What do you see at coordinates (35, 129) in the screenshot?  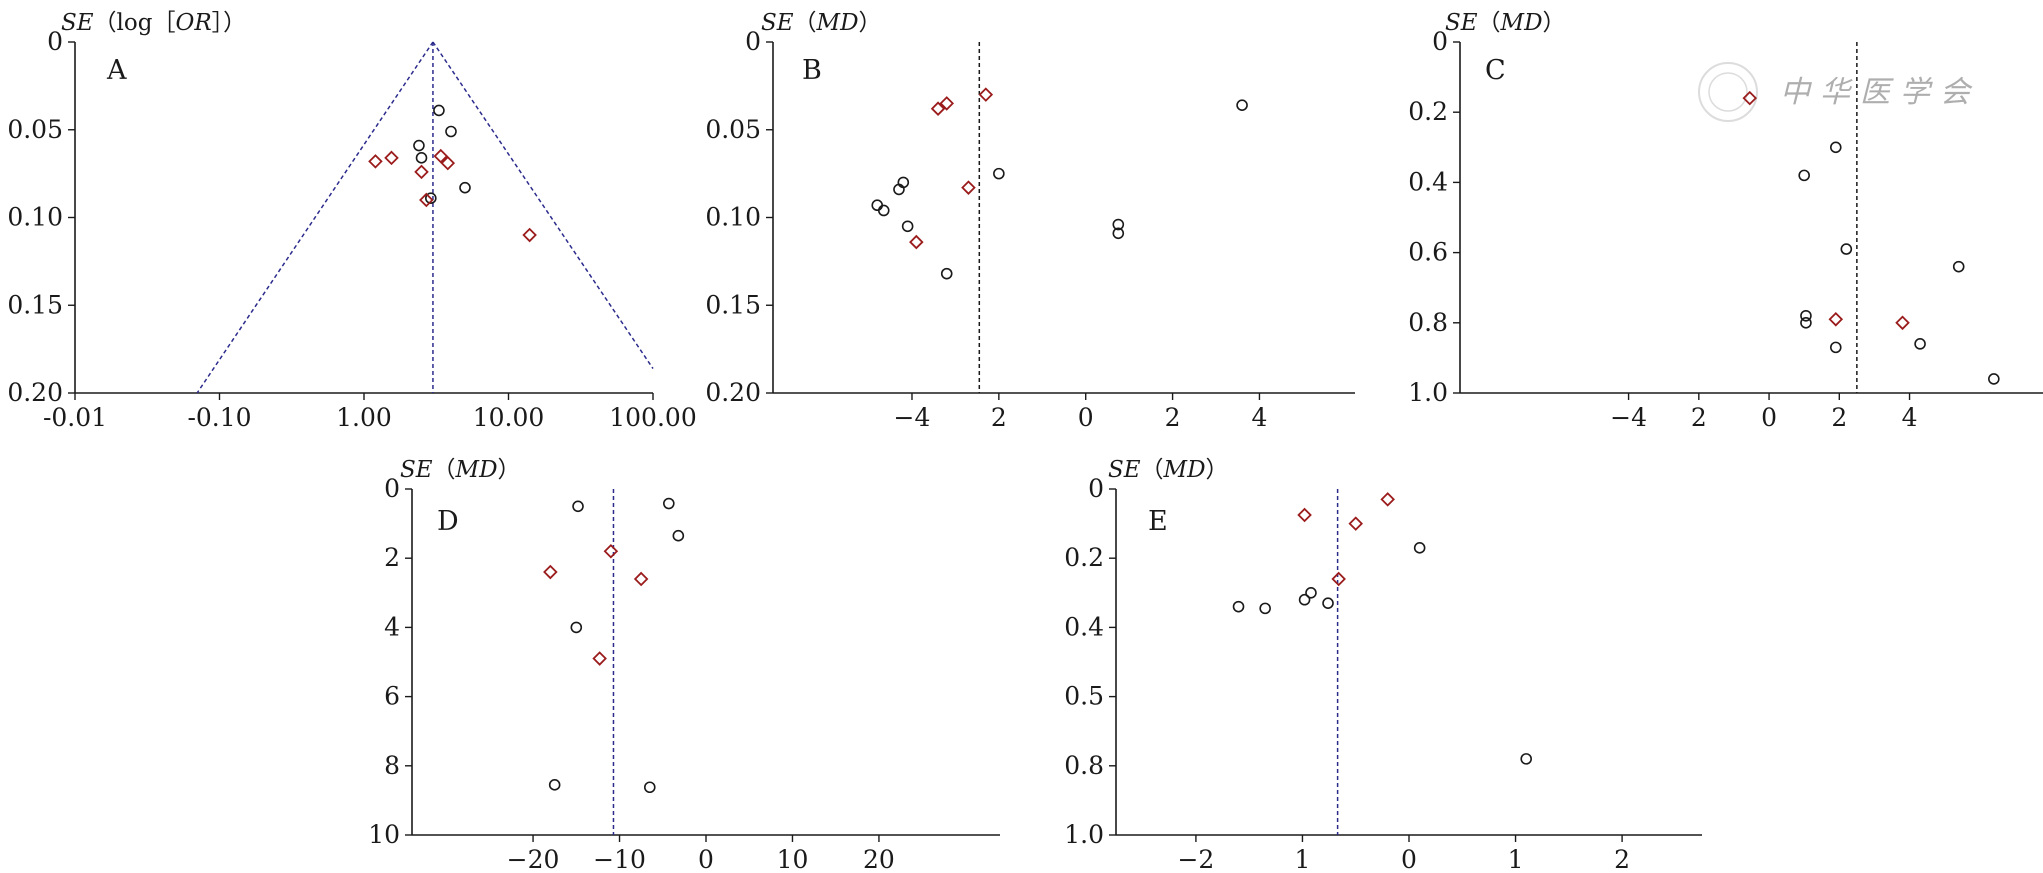 I see `y-tick-label: 0.05` at bounding box center [35, 129].